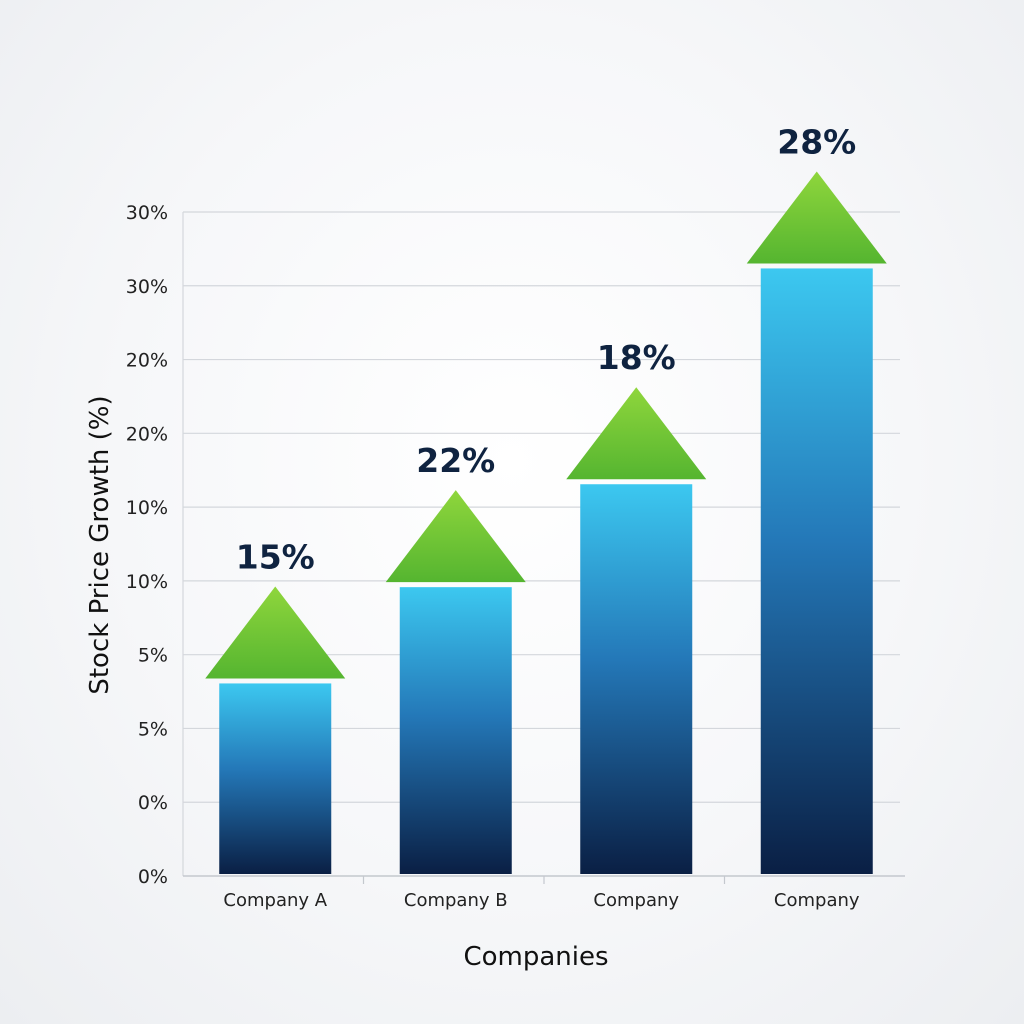 The width and height of the screenshot is (1024, 1024). What do you see at coordinates (455, 460) in the screenshot?
I see `data-label: 22%` at bounding box center [455, 460].